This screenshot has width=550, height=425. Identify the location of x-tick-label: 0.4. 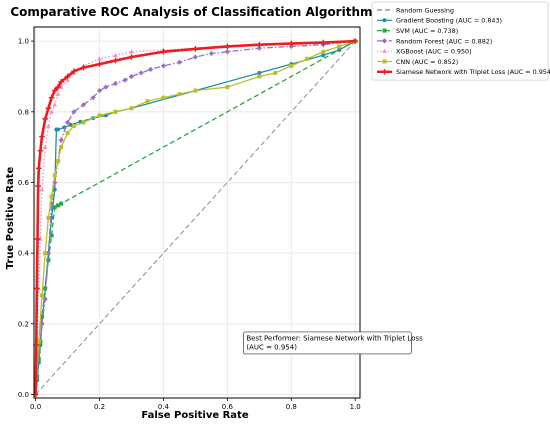
(164, 407).